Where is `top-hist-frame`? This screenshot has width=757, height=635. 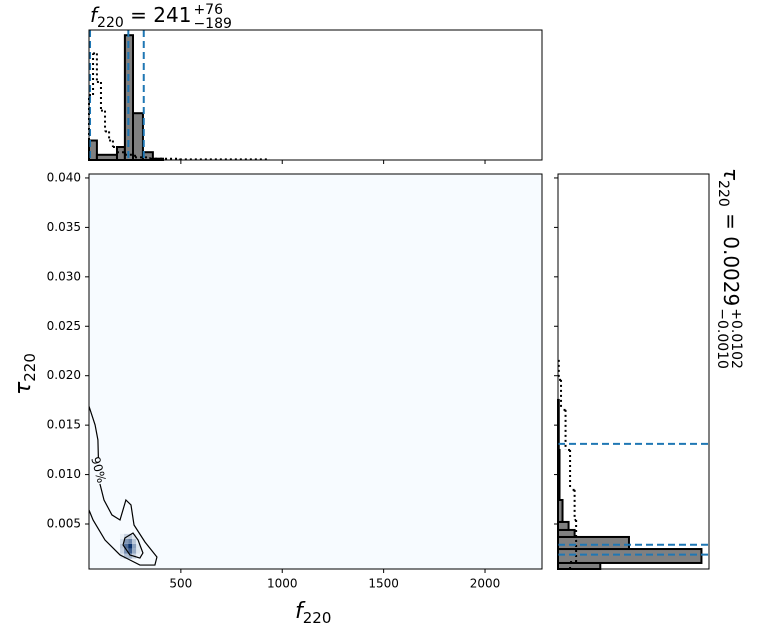
top-hist-frame is located at coordinates (315, 95).